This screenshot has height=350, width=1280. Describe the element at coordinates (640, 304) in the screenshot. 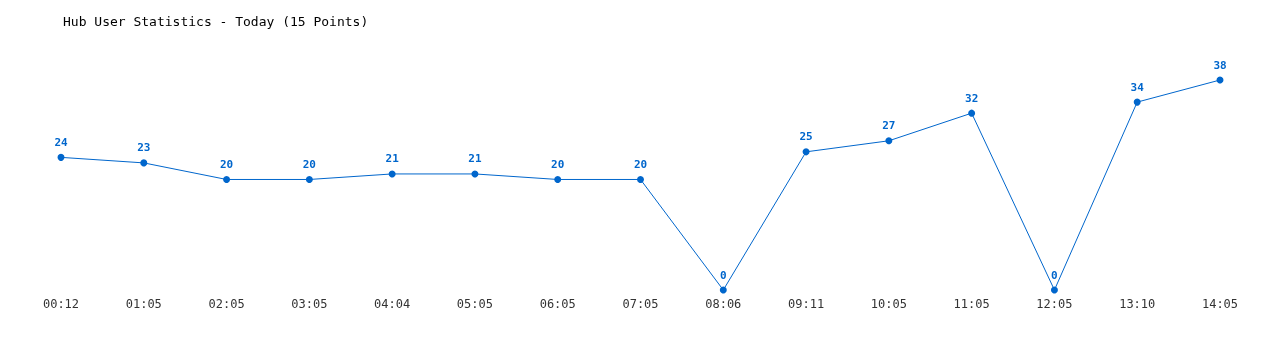

I see `x-tick-label: 07:05` at that location.